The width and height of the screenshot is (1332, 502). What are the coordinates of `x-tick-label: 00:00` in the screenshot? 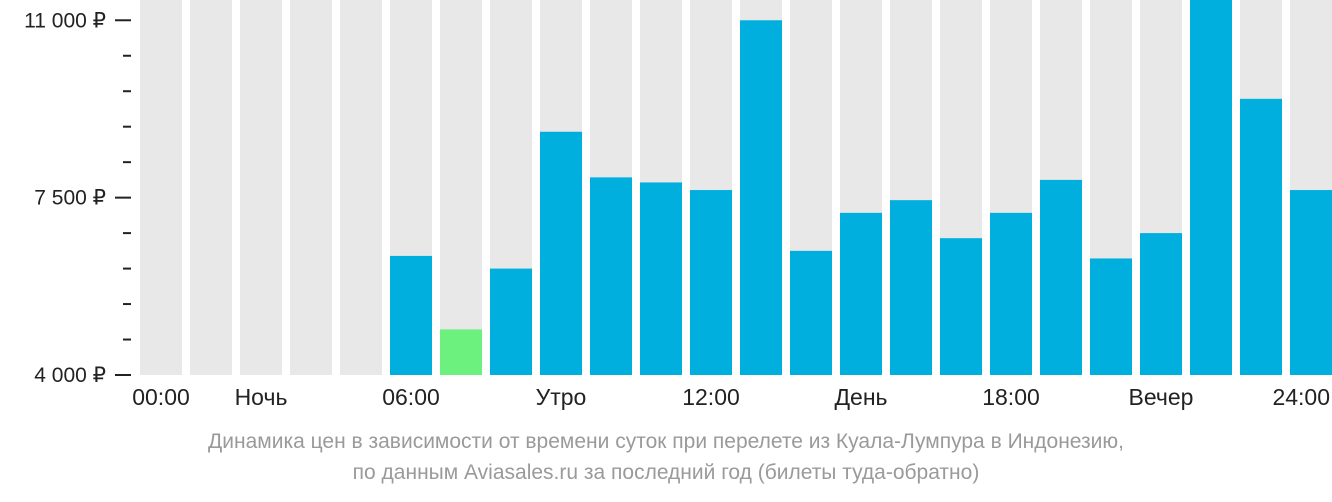 It's located at (161, 397).